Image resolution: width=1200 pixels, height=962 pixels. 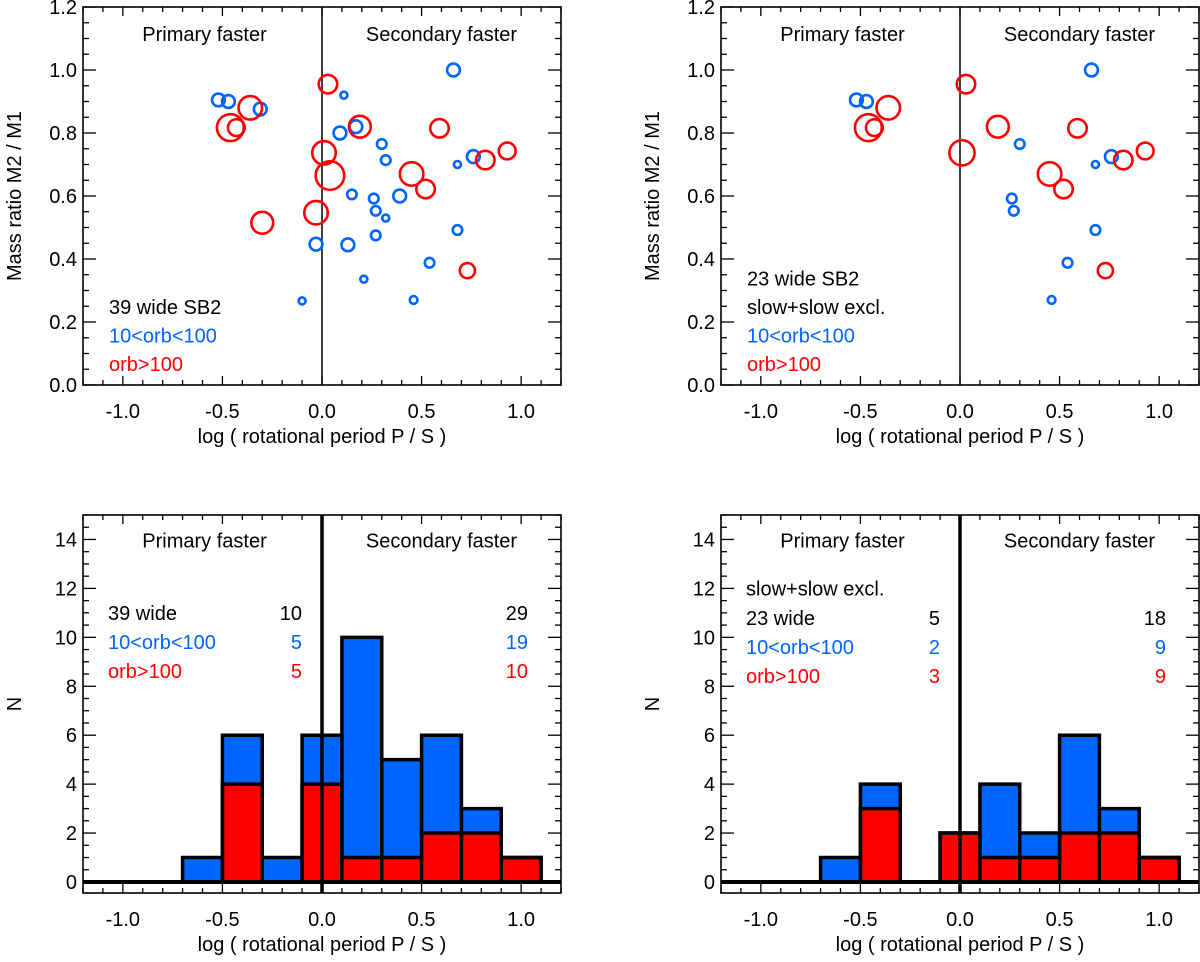 I want to click on legend-entry: 23 wide SB2, so click(x=803, y=280).